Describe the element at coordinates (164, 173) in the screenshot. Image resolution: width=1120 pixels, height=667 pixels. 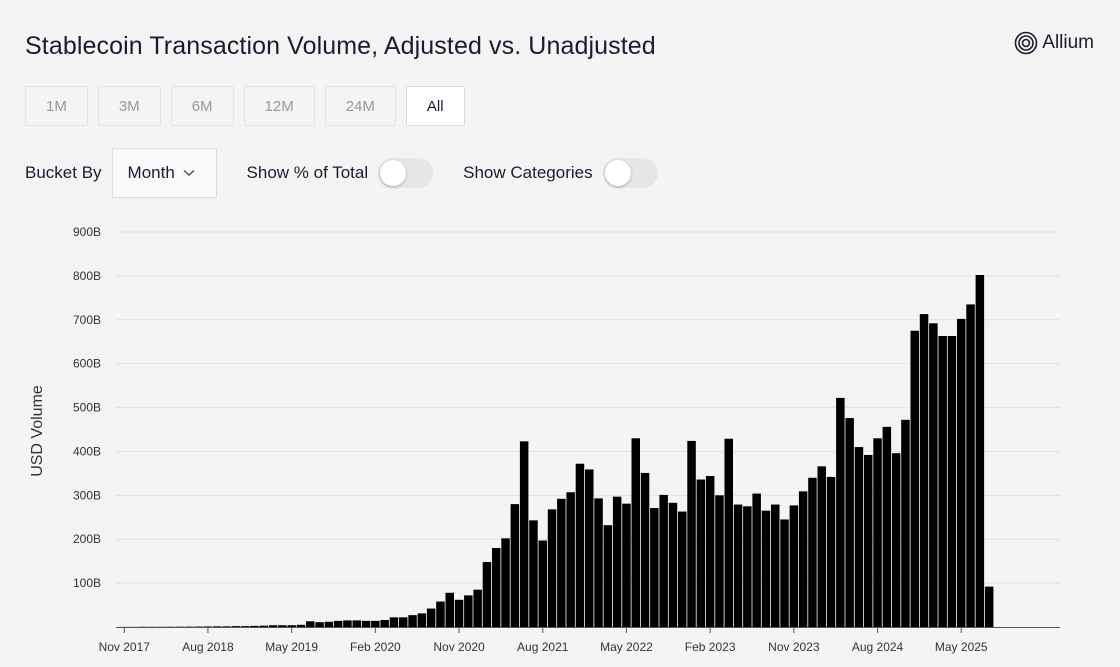
I see `bucket-by-select: Month` at that location.